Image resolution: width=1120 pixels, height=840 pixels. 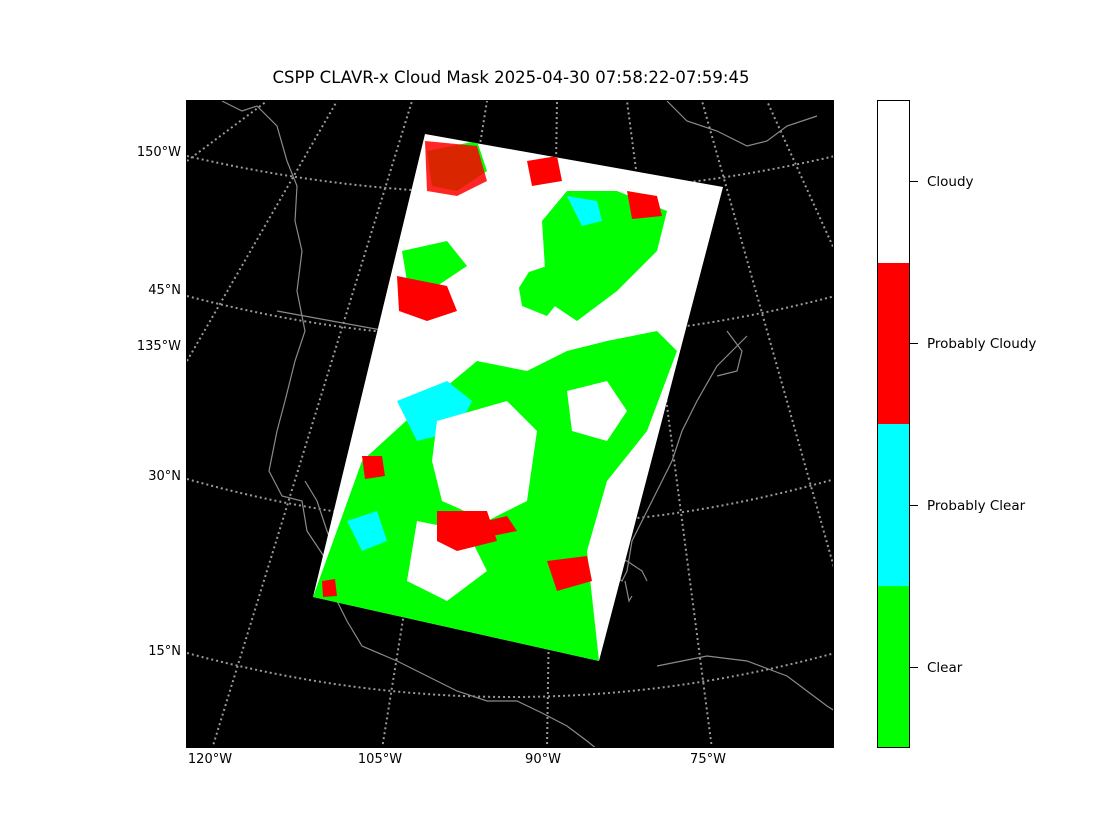 I want to click on caribbean-islands, so click(x=744, y=683).